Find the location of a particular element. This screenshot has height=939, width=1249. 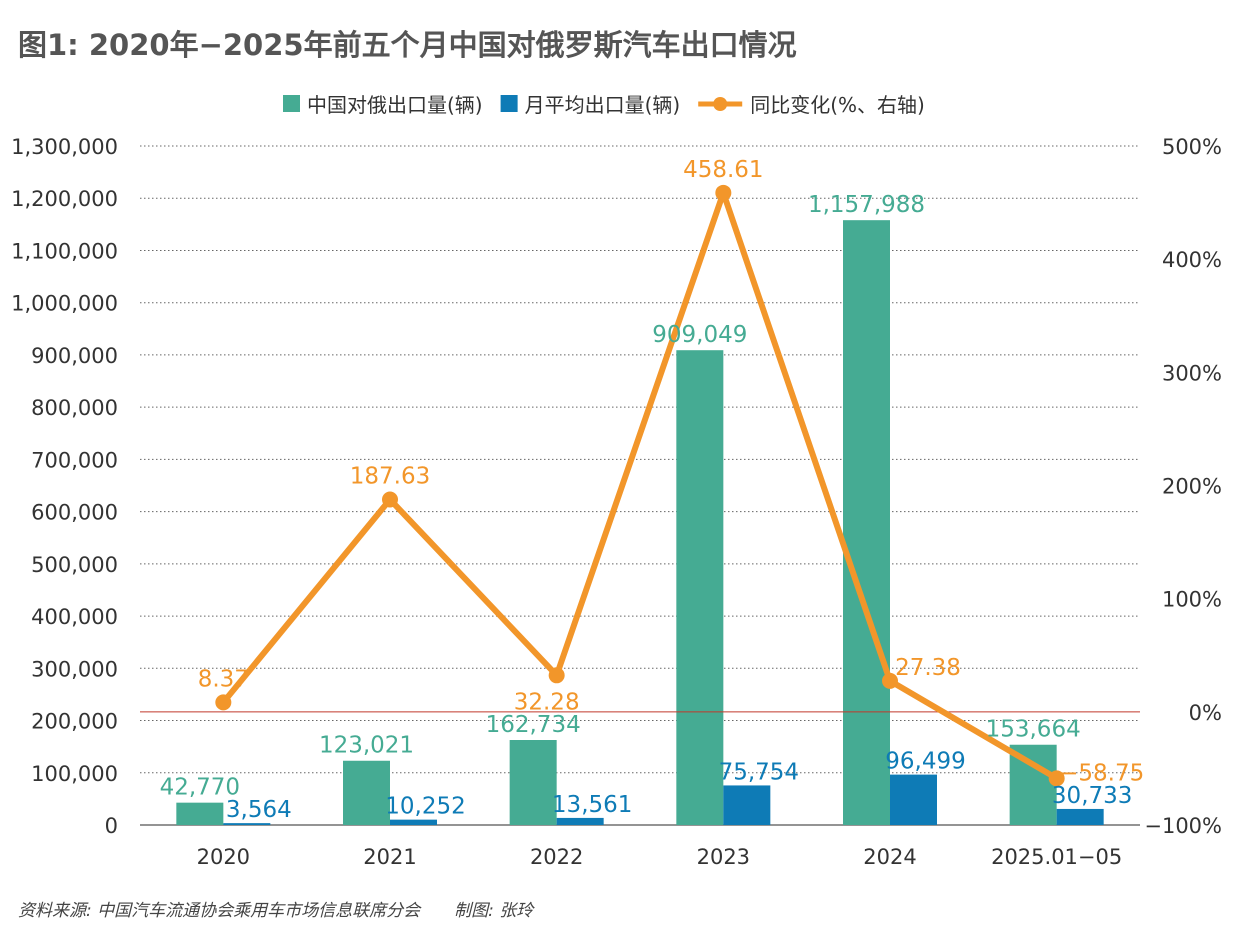

x-axis: 2020 2021 2022 2023 2024 2025.01−05 is located at coordinates (660, 857).